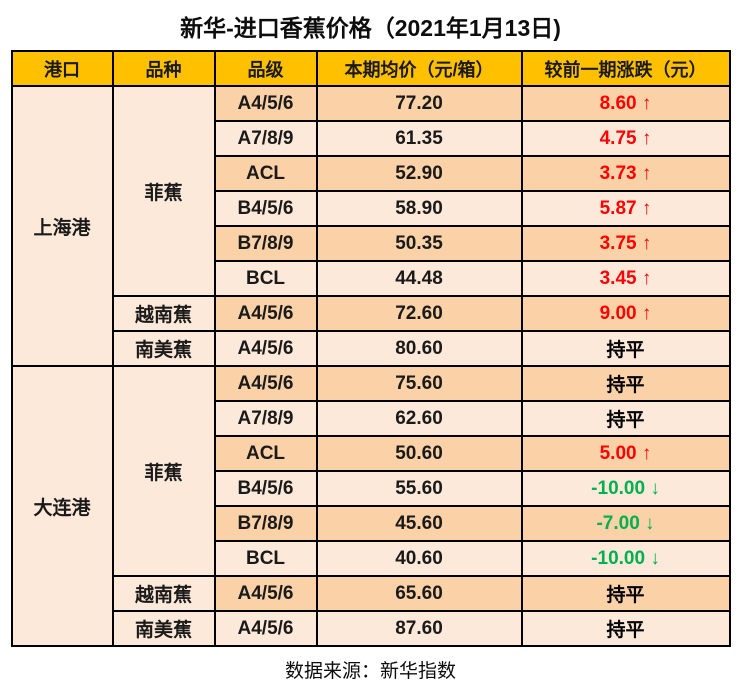 The height and width of the screenshot is (691, 741). I want to click on change-cell: -7.00 ↓, so click(625, 523).